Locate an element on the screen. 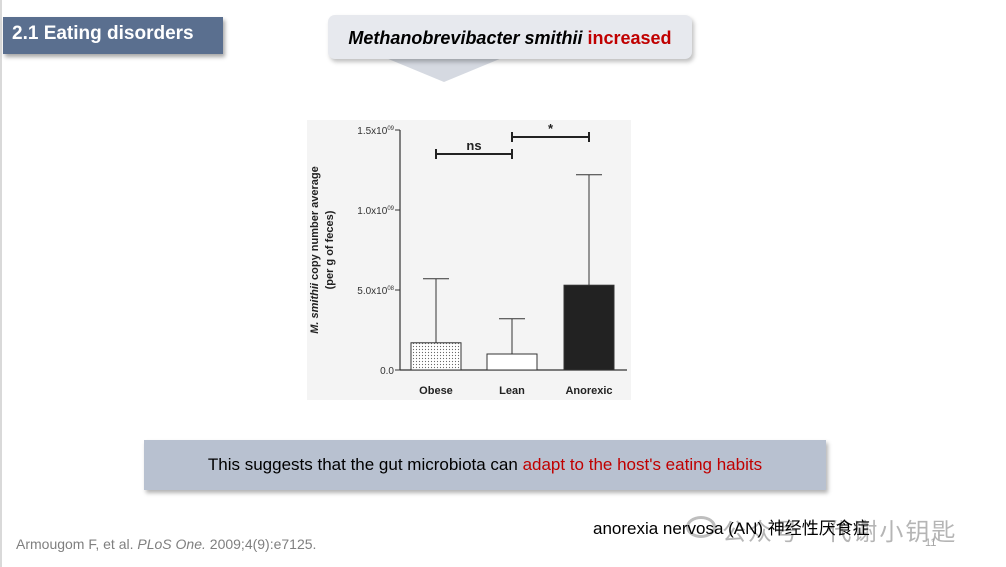  citation-journal: PLoS One. is located at coordinates (171, 544).